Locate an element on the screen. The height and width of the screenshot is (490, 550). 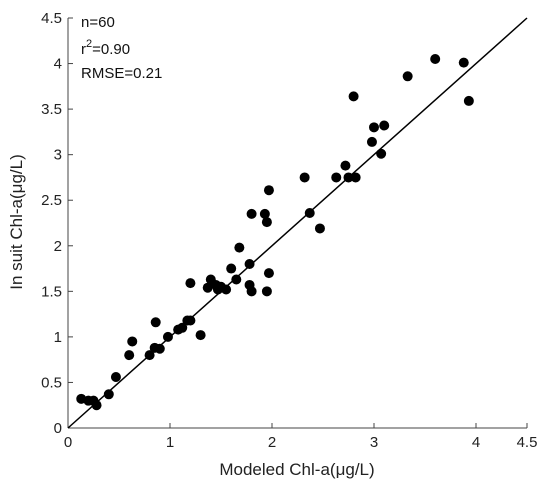
n-label: n=60 is located at coordinates (98, 22).